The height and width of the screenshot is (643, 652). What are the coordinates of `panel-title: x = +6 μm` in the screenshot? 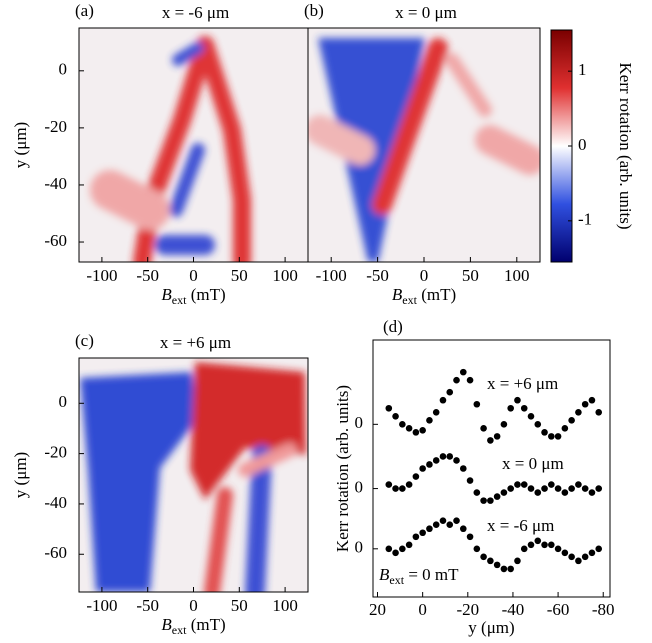 It's located at (195, 342).